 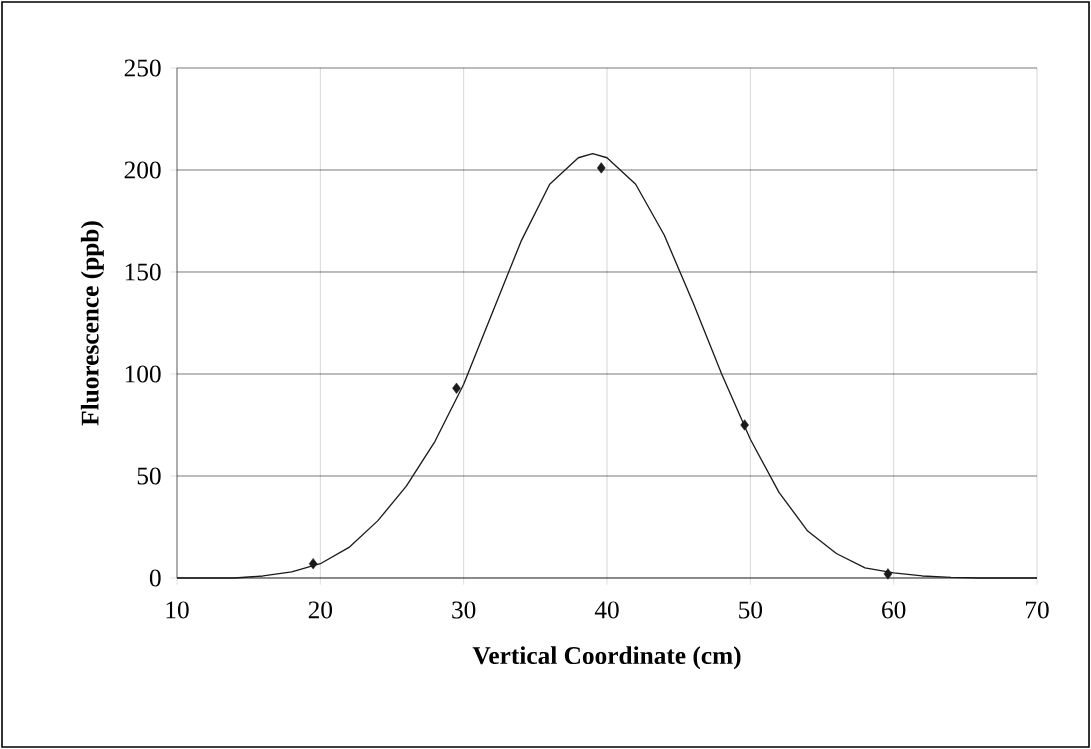 What do you see at coordinates (751, 610) in the screenshot?
I see `x-tick-label: 50` at bounding box center [751, 610].